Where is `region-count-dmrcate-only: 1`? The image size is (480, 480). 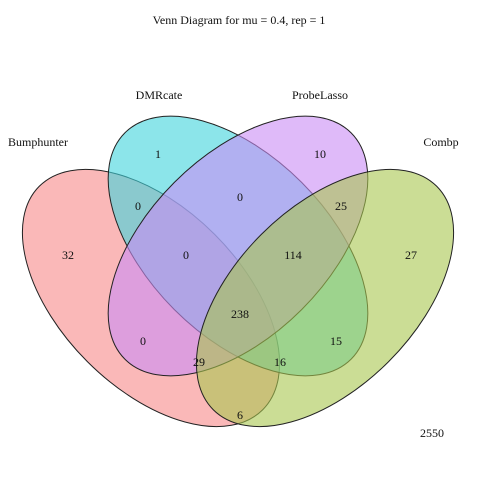
region-count-dmrcate-only: 1 is located at coordinates (158, 154).